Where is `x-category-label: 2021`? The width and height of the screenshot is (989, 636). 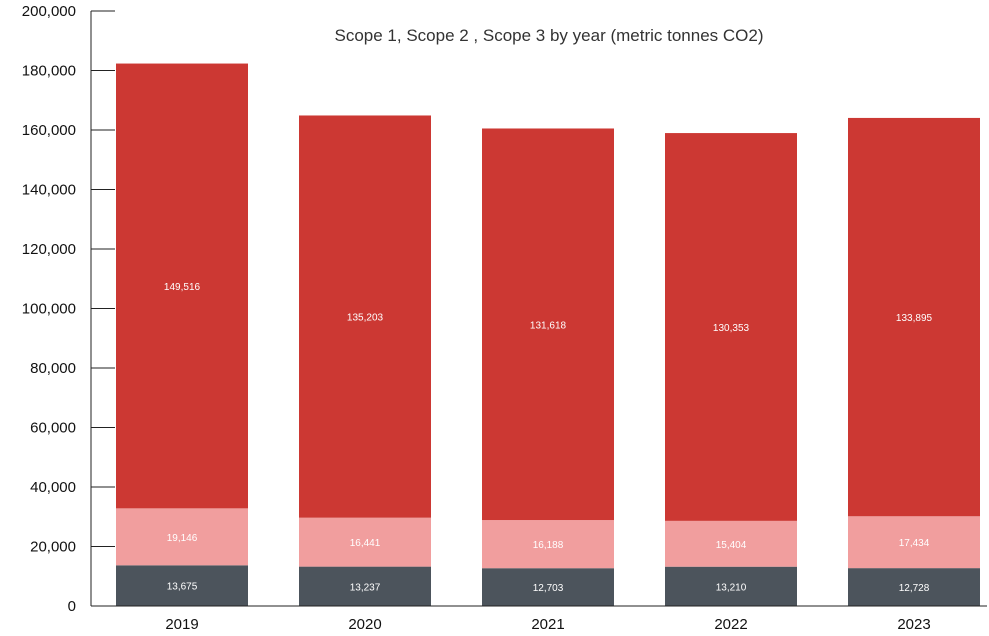
x-category-label: 2021 is located at coordinates (547, 624).